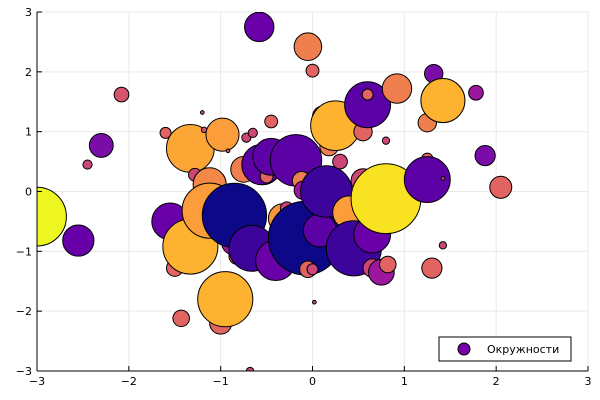 The width and height of the screenshot is (600, 400). Describe the element at coordinates (24, 311) in the screenshot. I see `y-tick-label: −2` at that location.